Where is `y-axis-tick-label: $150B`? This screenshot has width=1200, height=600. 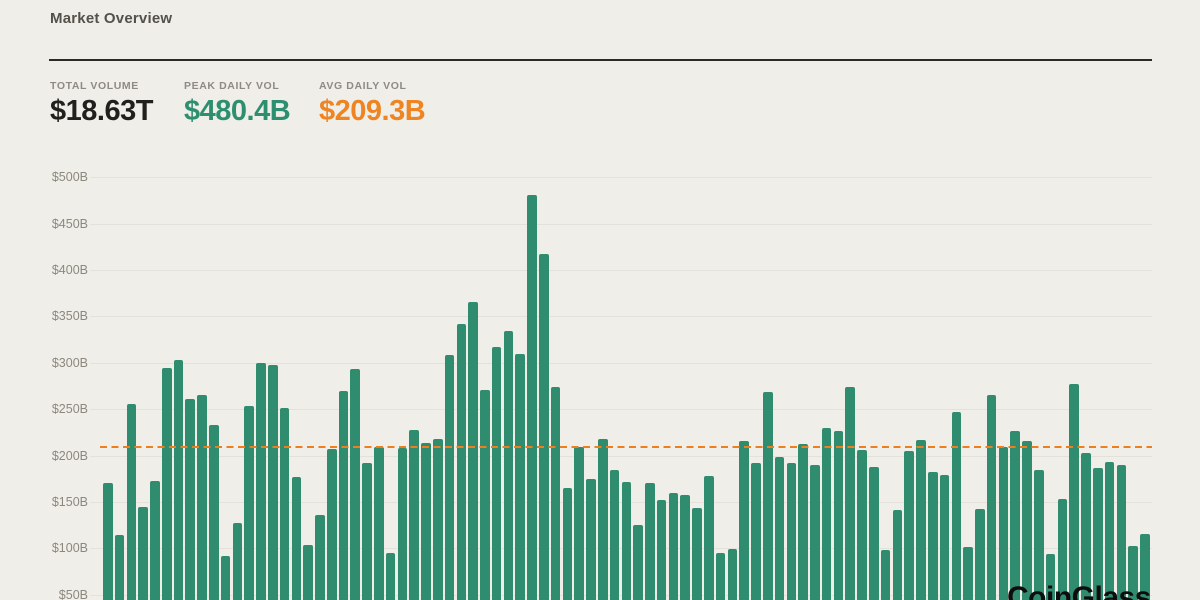
y-axis-tick-label: $150B is located at coordinates (69, 501).